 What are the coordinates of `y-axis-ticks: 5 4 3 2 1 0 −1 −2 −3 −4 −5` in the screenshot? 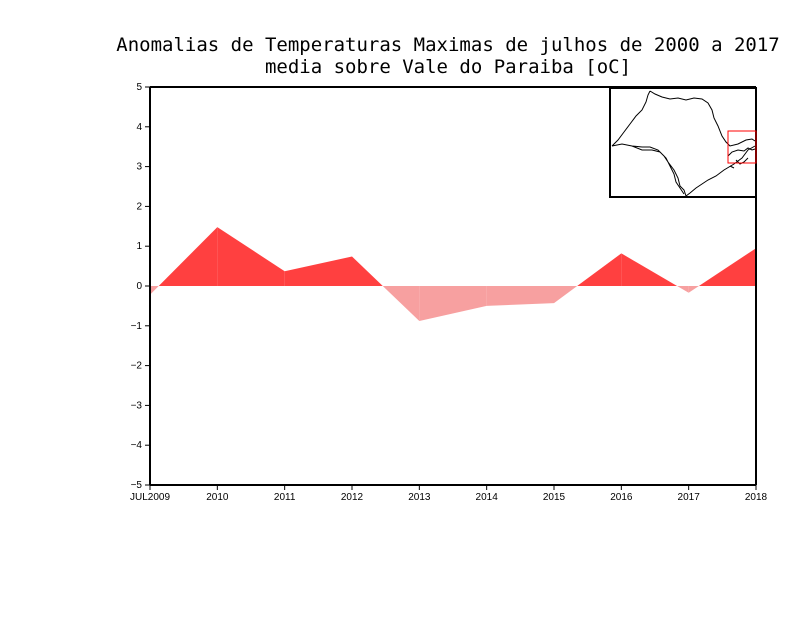 It's located at (140, 286).